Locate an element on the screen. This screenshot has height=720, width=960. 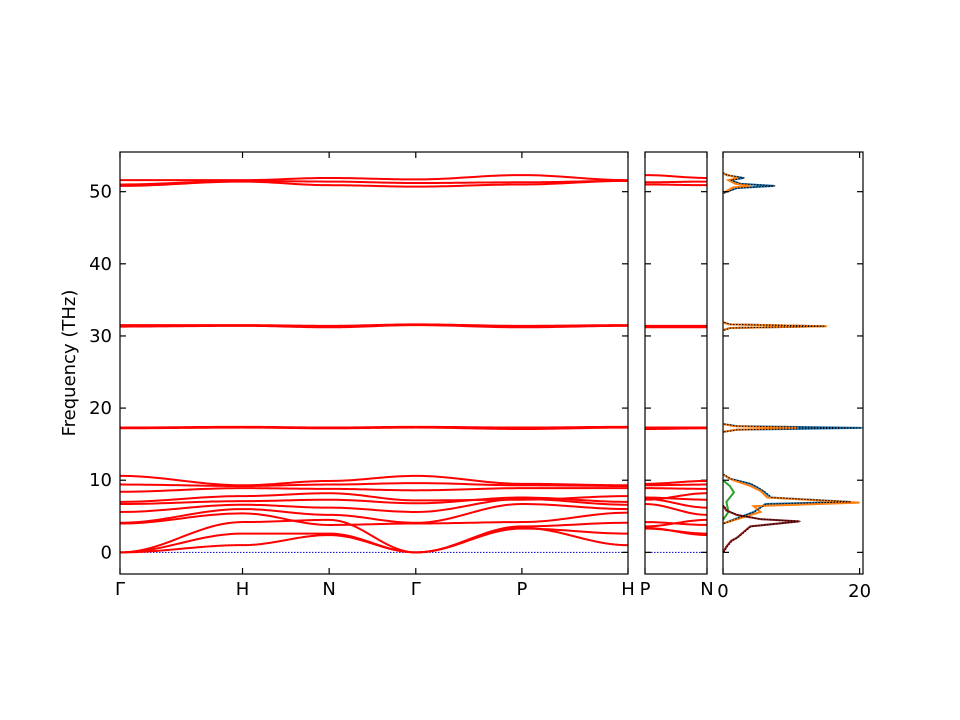
x-tick-label: 20 is located at coordinates (859, 591).